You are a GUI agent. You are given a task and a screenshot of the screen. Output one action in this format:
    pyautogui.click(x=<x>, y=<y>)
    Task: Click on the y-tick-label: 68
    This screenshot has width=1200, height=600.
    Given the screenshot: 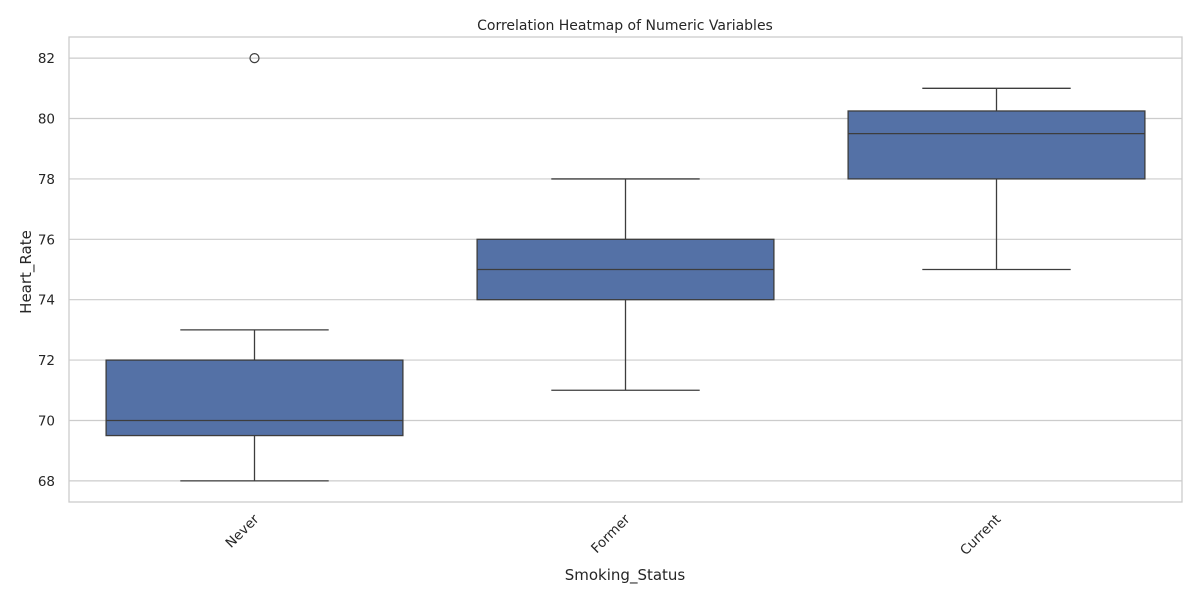 What is the action you would take?
    pyautogui.click(x=46, y=482)
    